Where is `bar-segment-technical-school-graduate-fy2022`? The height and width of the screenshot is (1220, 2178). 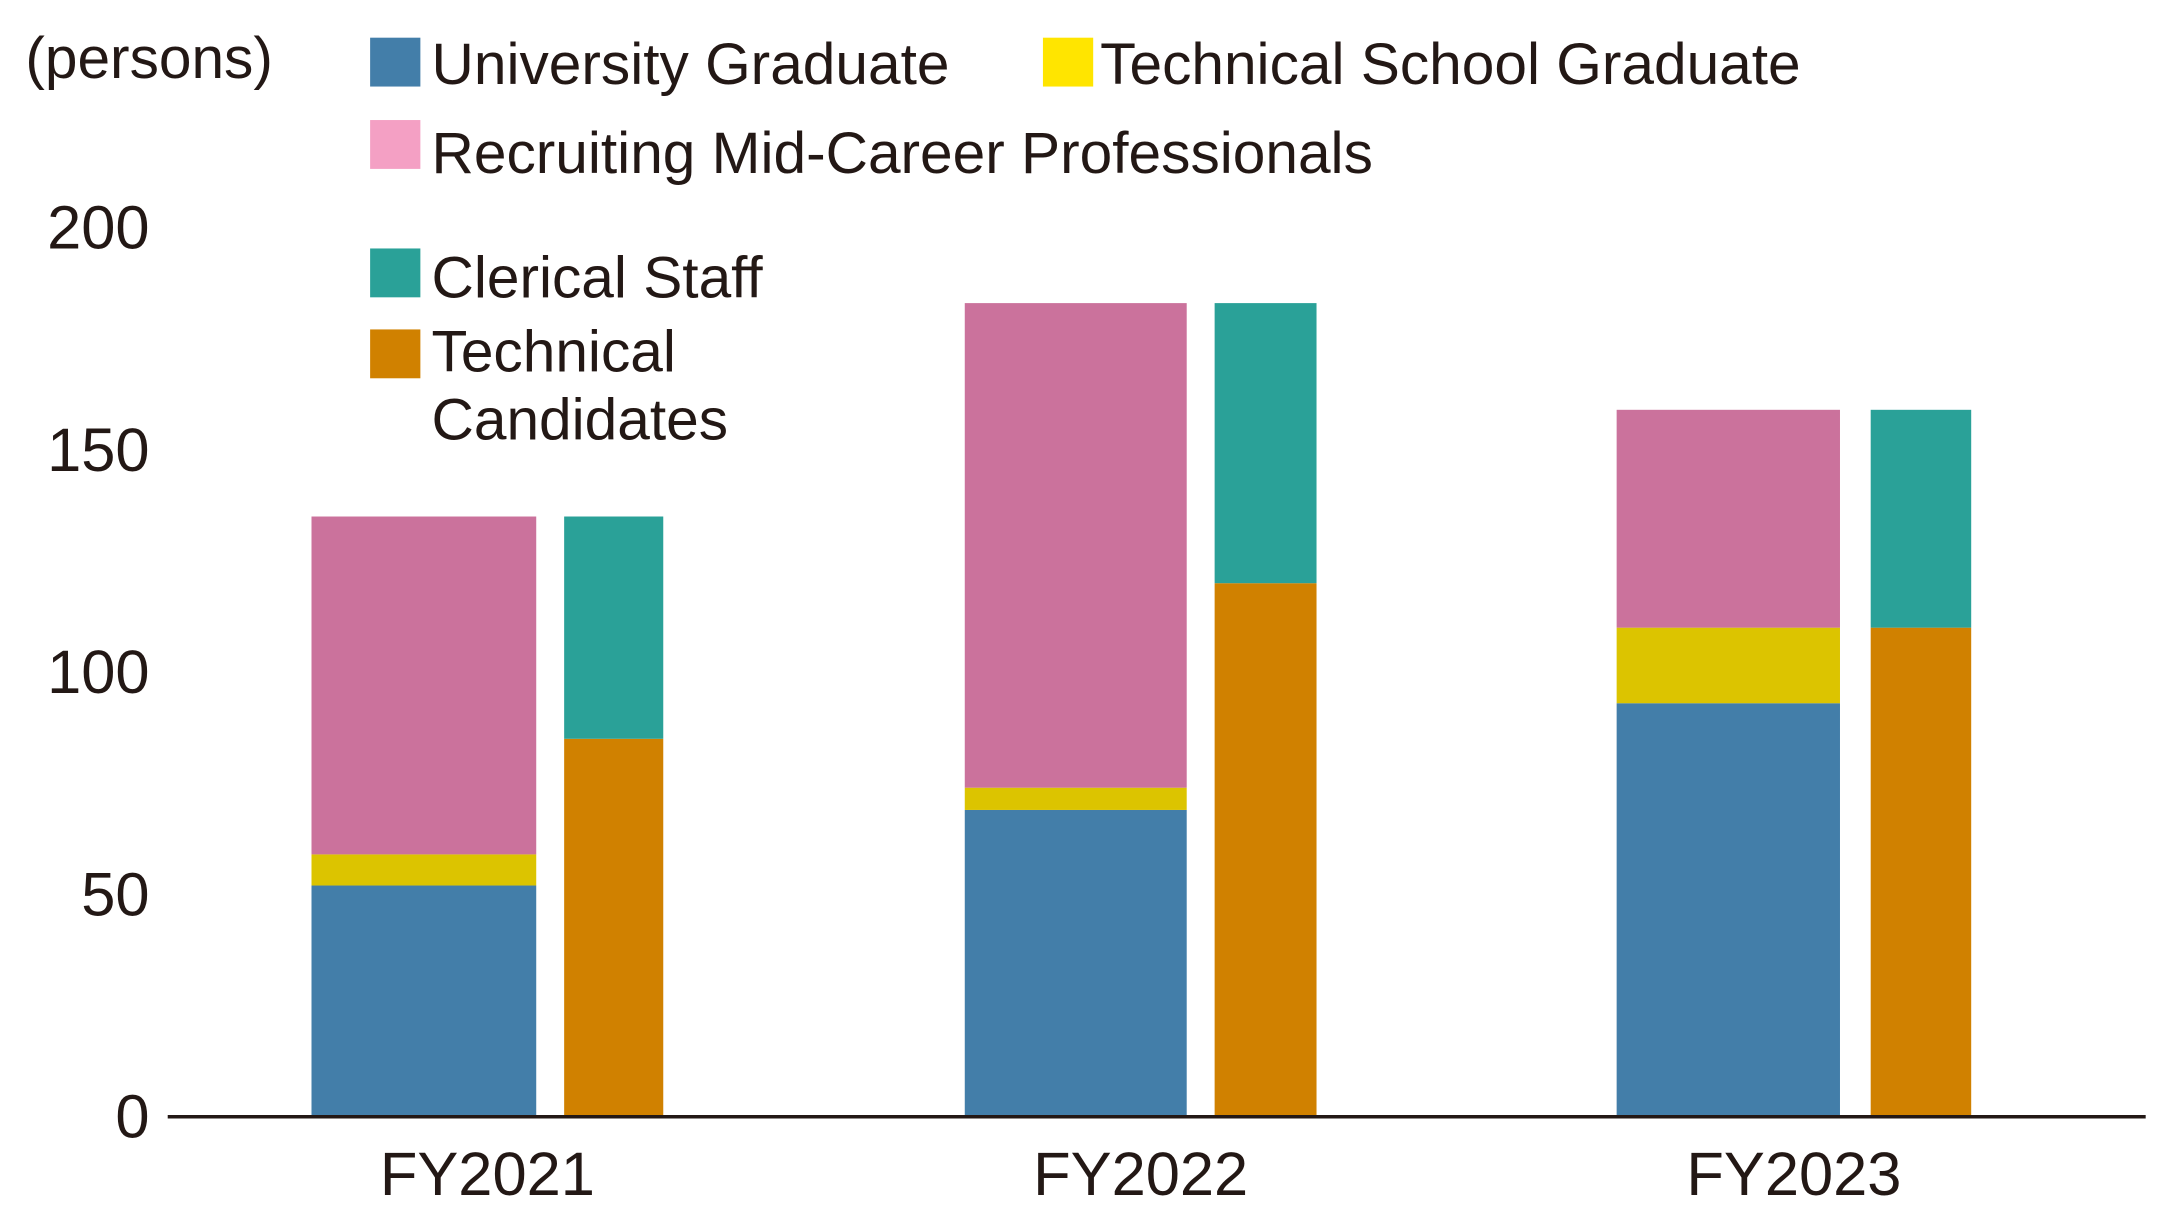
bar-segment-technical-school-graduate-fy2022 is located at coordinates (1075, 798).